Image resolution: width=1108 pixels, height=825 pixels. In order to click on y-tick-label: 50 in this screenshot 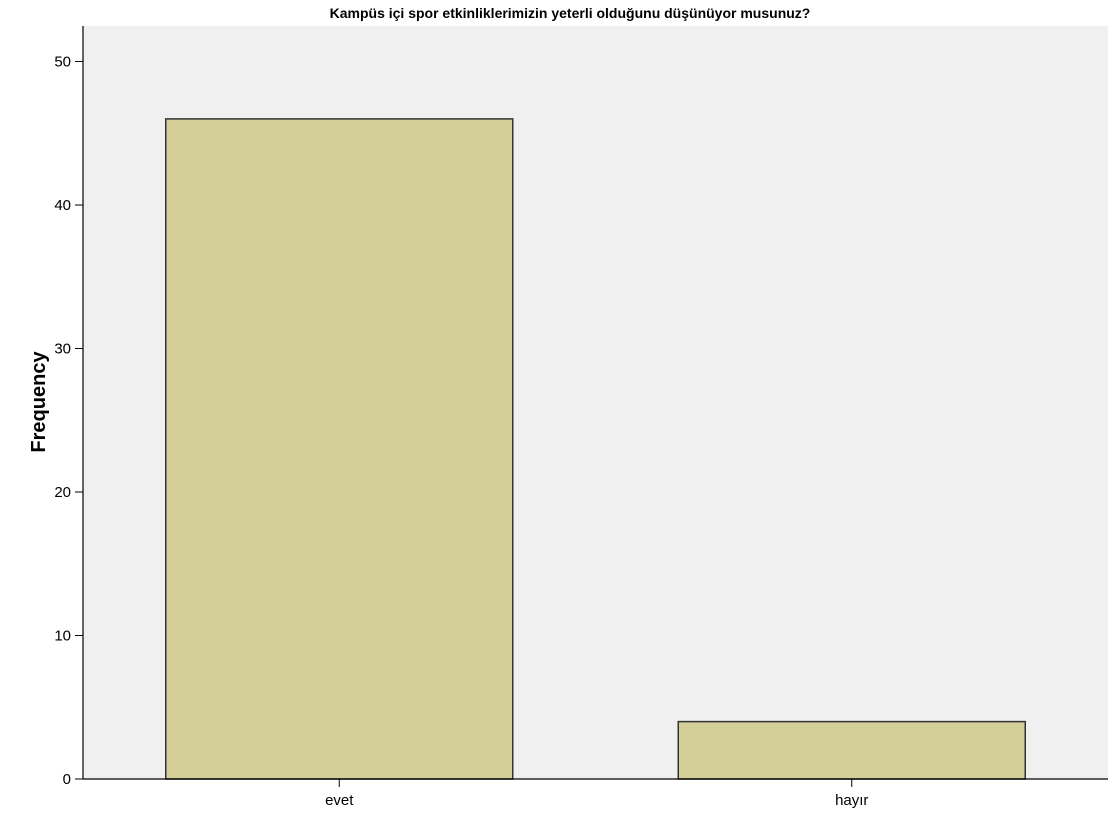, I will do `click(62, 62)`.